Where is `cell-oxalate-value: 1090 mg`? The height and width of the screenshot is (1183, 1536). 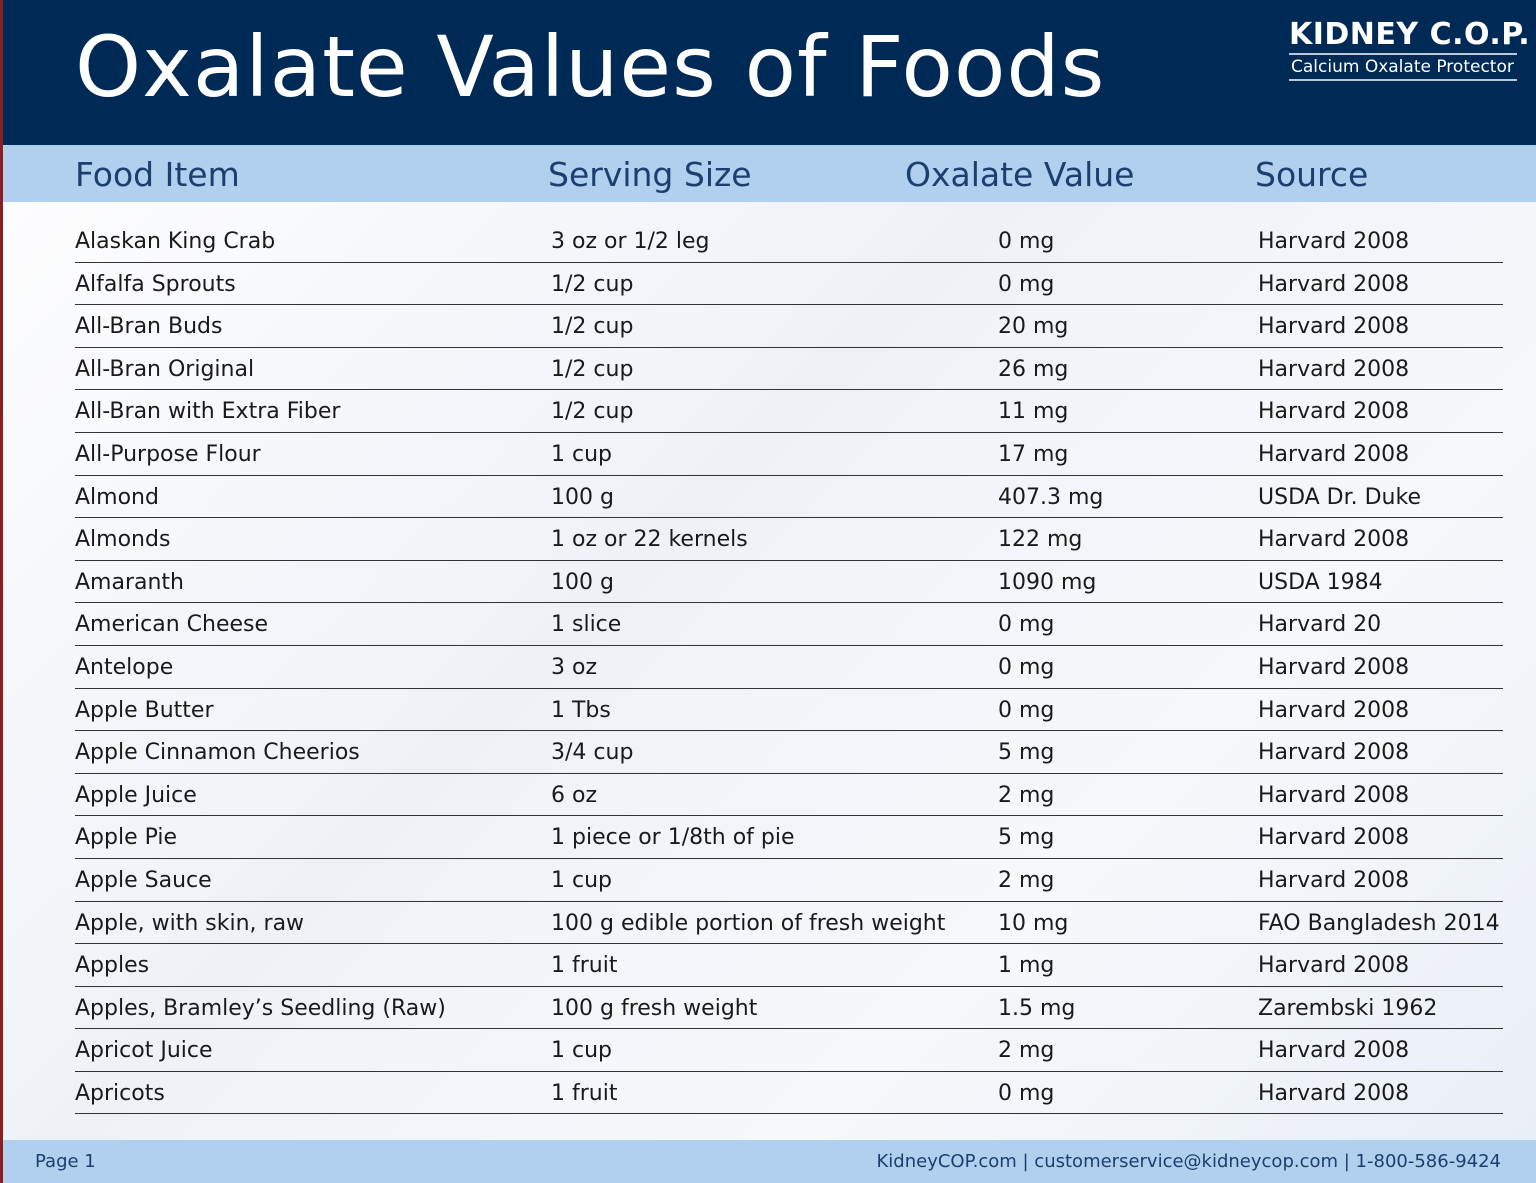
cell-oxalate-value: 1090 mg is located at coordinates (1047, 582).